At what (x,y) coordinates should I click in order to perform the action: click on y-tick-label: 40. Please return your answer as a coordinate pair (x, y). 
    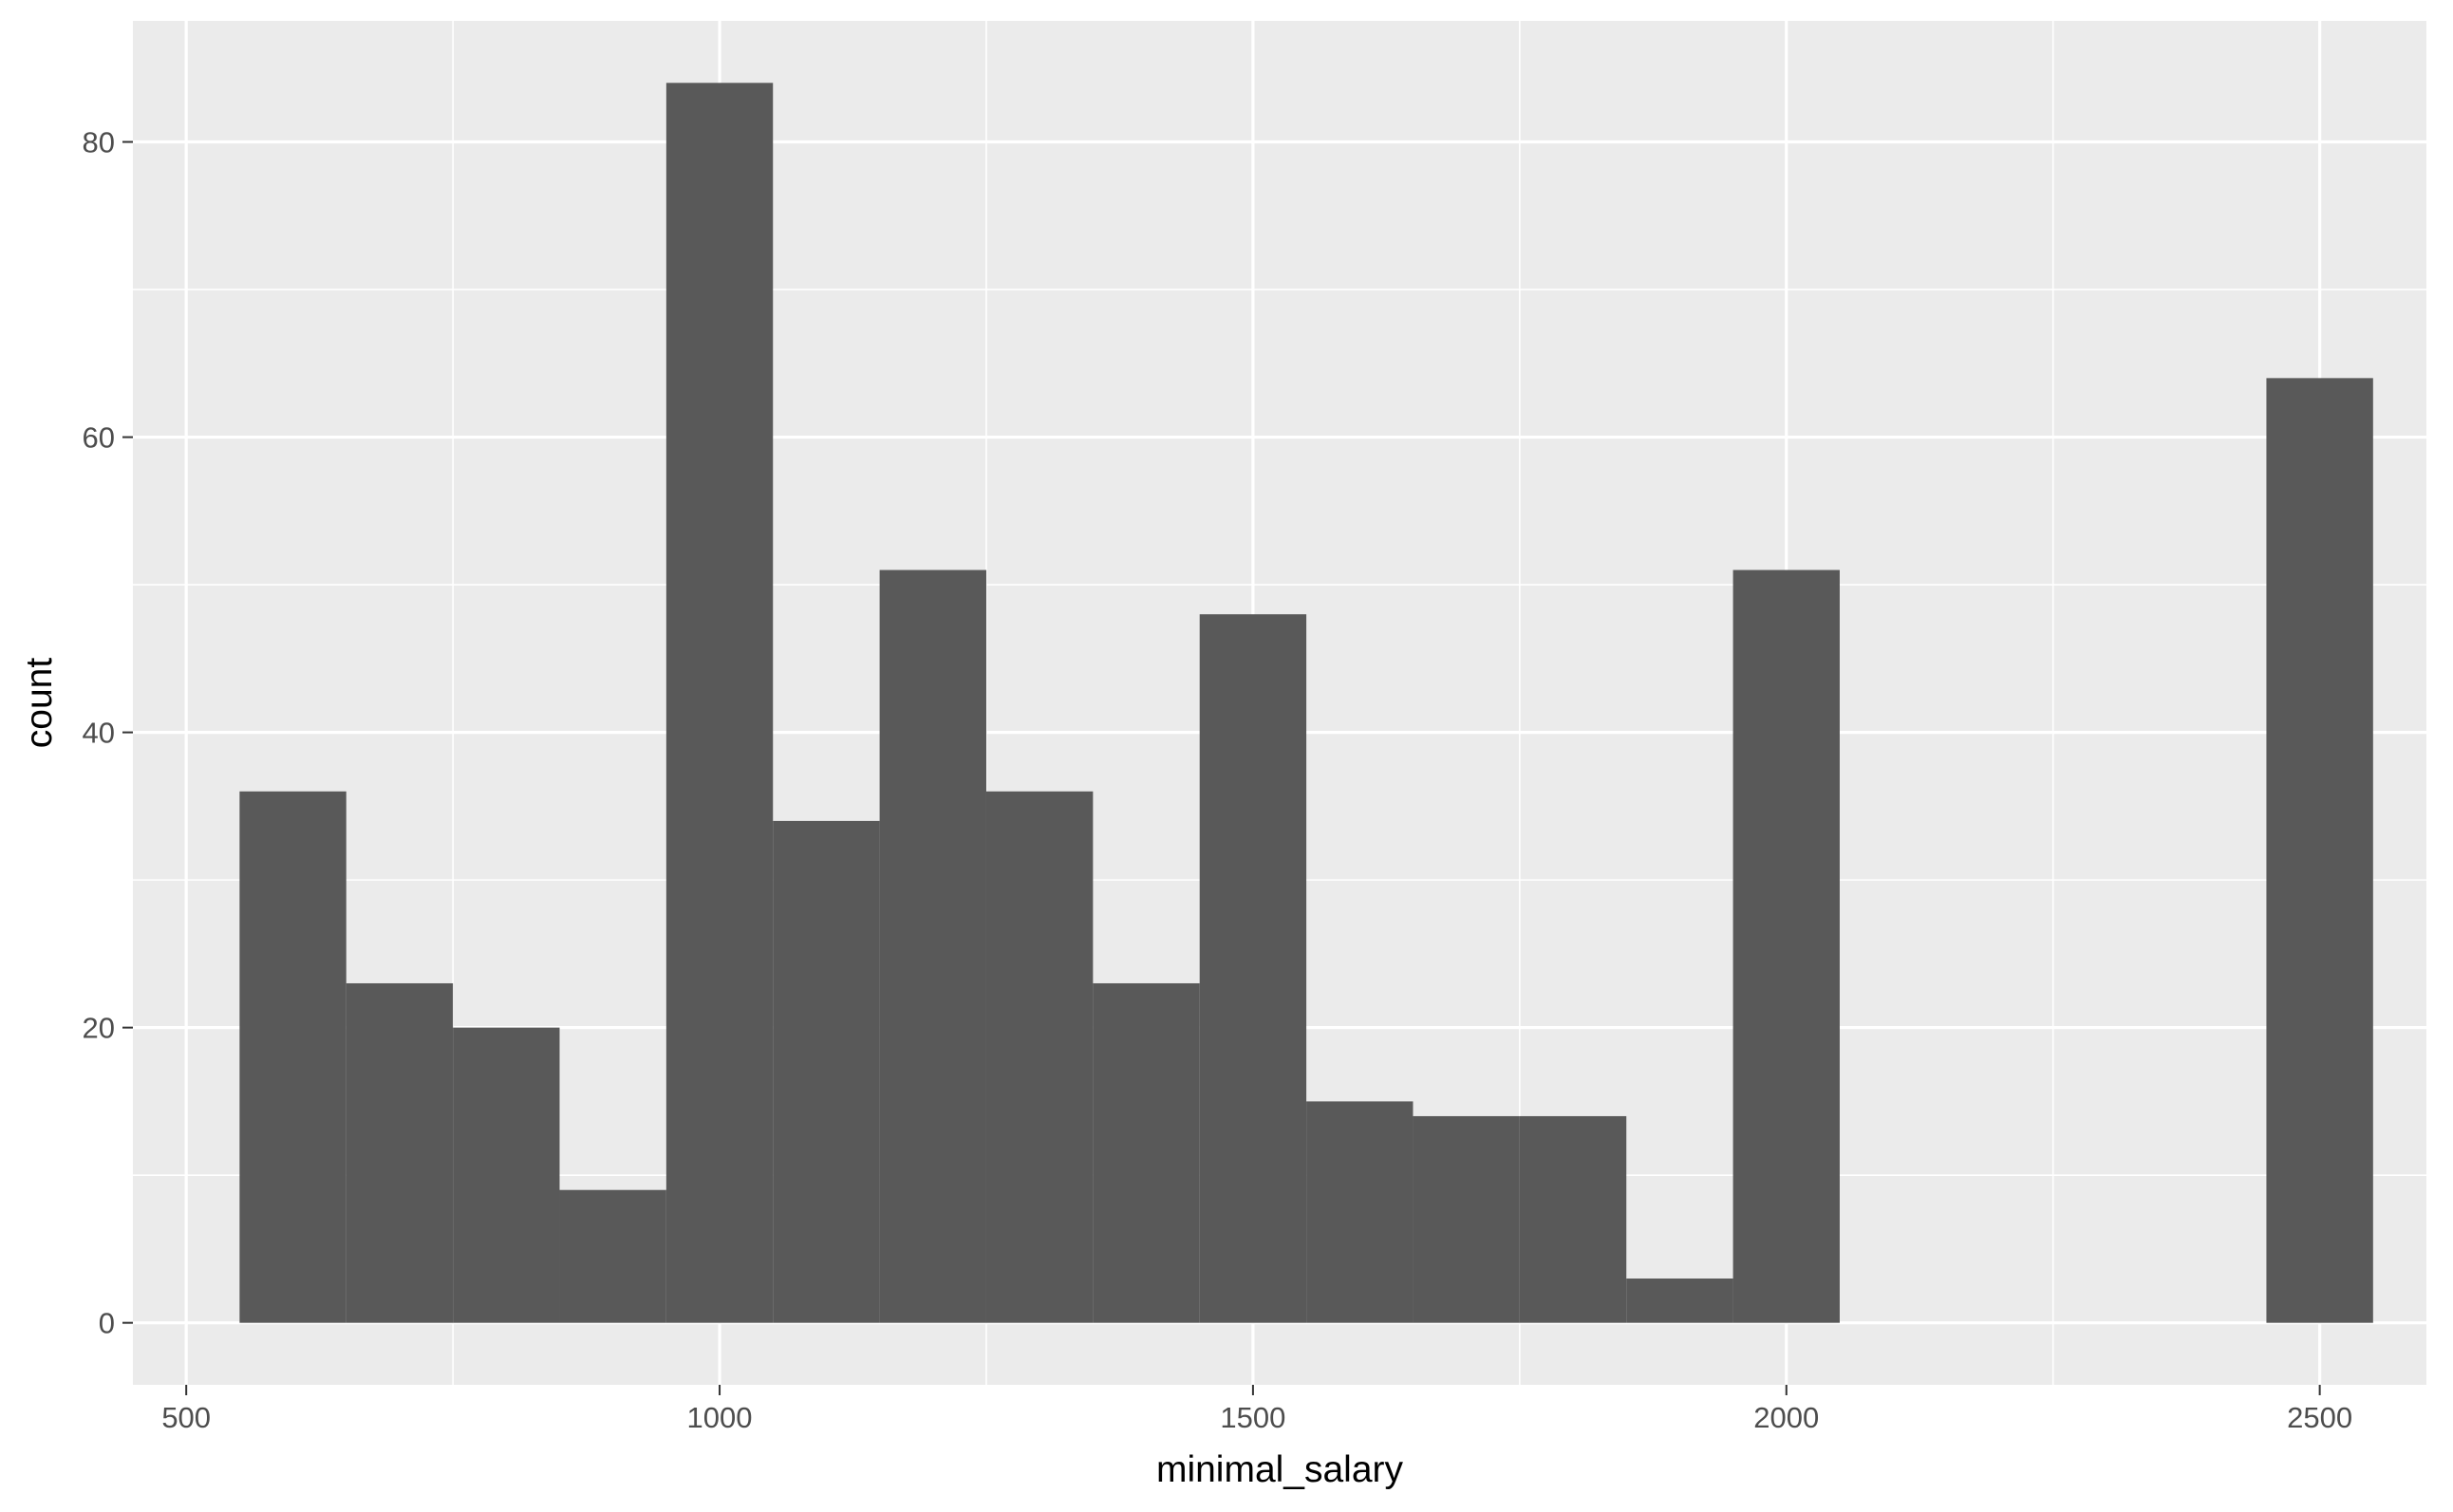
    Looking at the image, I should click on (99, 733).